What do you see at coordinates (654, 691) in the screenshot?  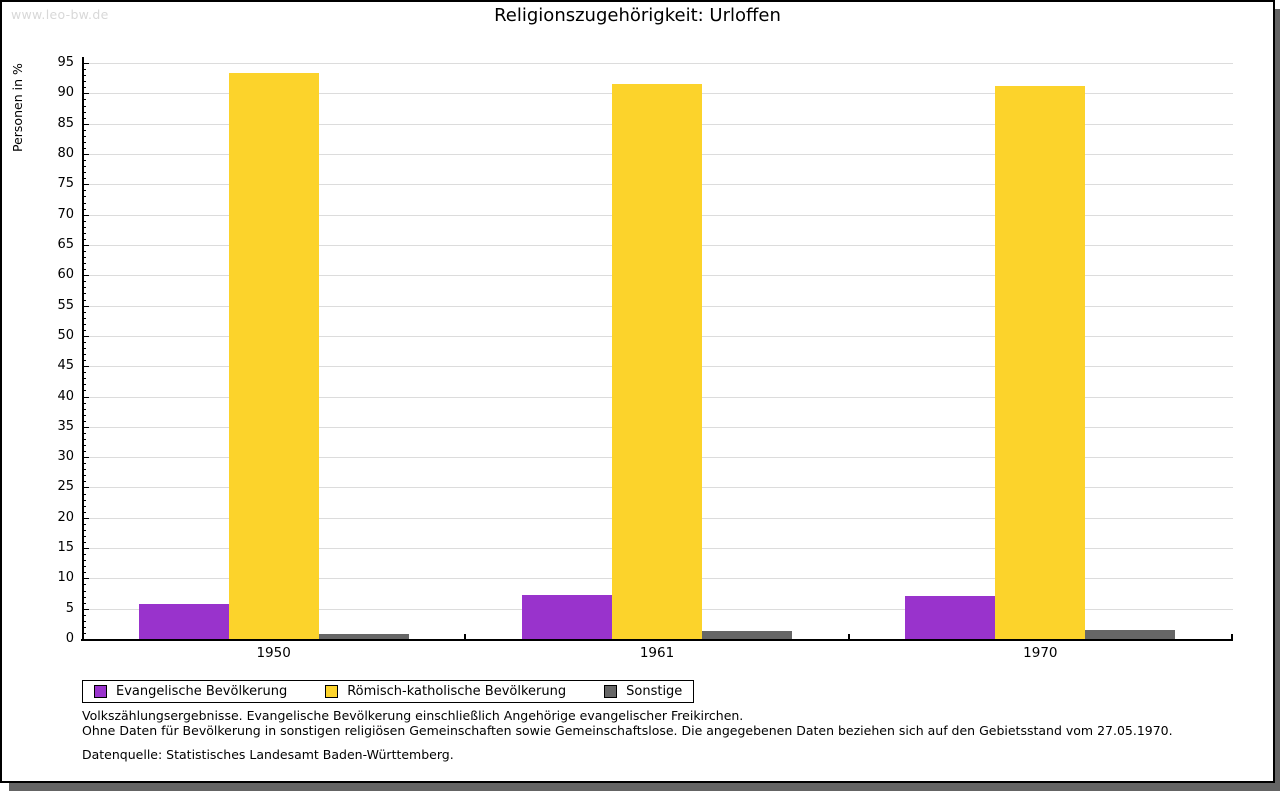 I see `legend-label: Sonstige` at bounding box center [654, 691].